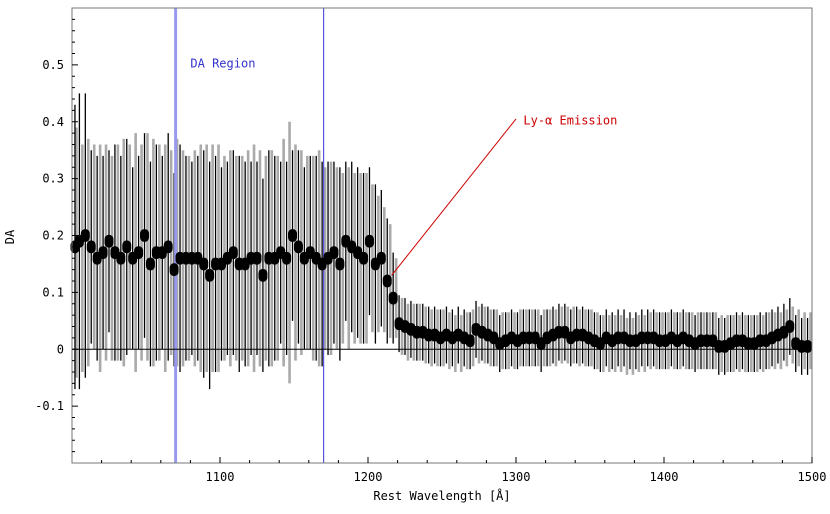  I want to click on y-tick-label: 0.4, so click(53, 122).